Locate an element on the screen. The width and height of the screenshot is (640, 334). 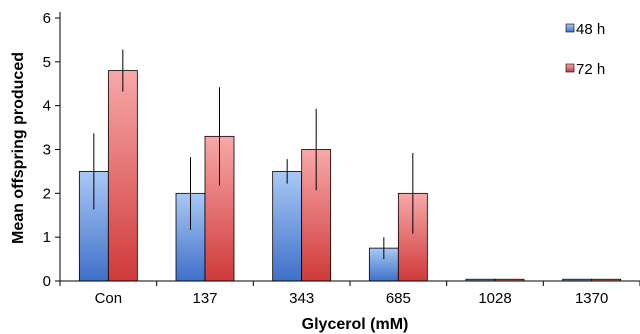
legend-label: 48 h is located at coordinates (590, 29).